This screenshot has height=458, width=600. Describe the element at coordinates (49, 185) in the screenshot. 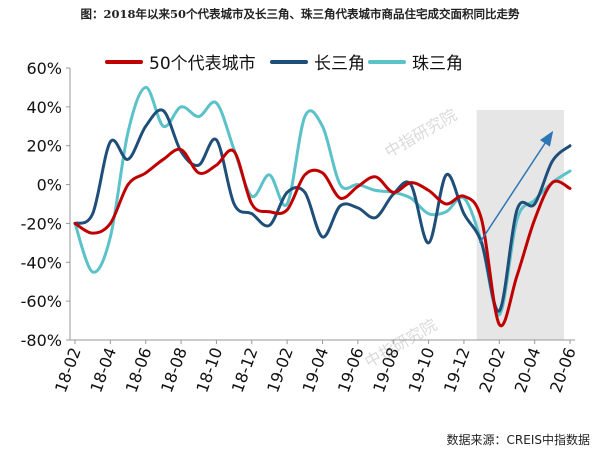

I see `y-tick-label: 0%` at that location.